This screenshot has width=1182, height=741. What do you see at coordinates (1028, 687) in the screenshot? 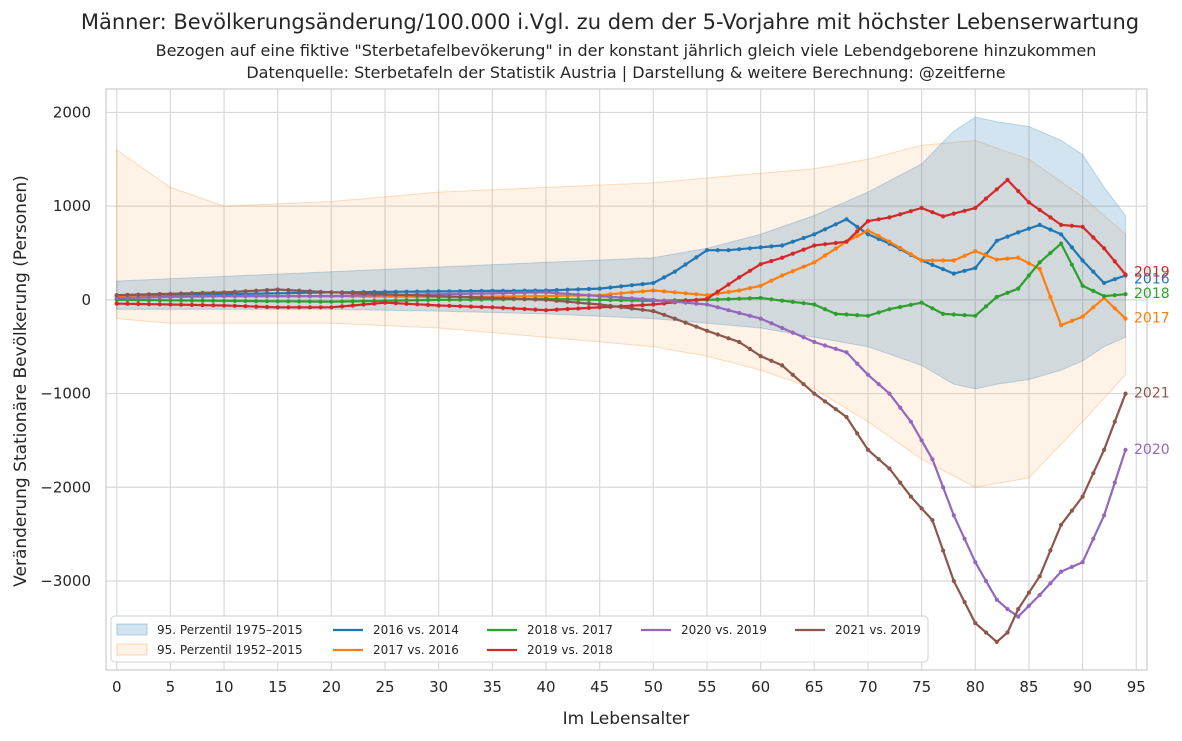
I see `x-tick-label: 85` at bounding box center [1028, 687].